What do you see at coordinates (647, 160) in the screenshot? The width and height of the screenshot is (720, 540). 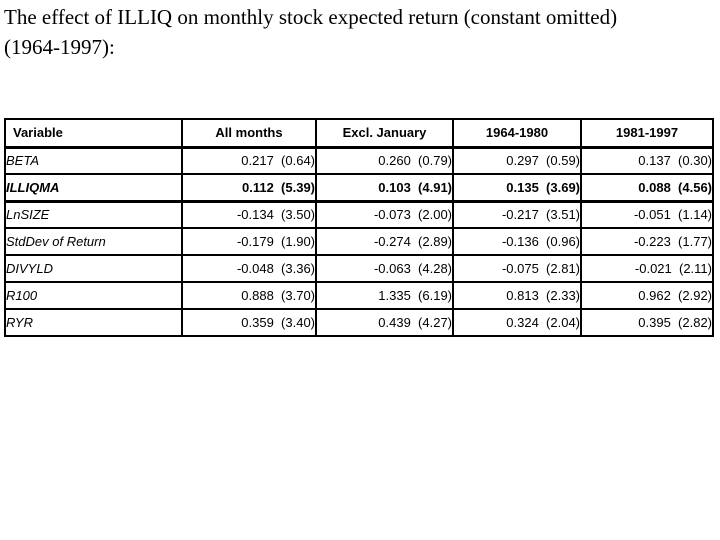 I see `value-cell: 0.137 (0.30)` at bounding box center [647, 160].